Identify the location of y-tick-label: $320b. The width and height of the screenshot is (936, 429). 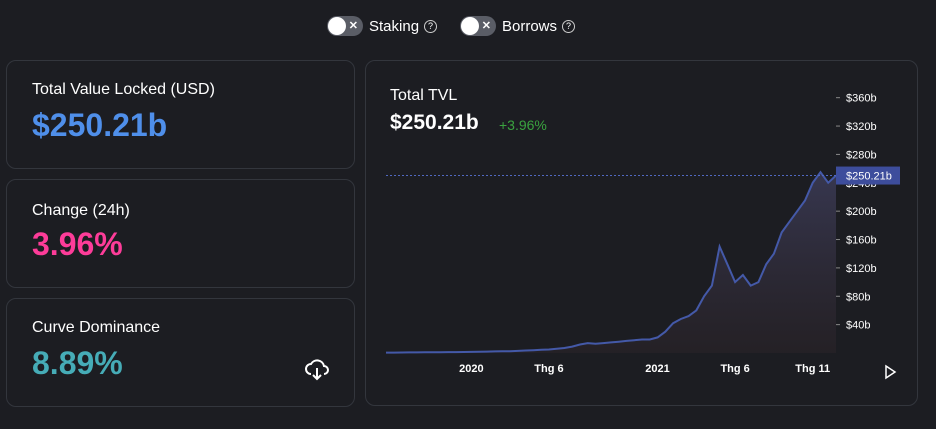
(861, 127).